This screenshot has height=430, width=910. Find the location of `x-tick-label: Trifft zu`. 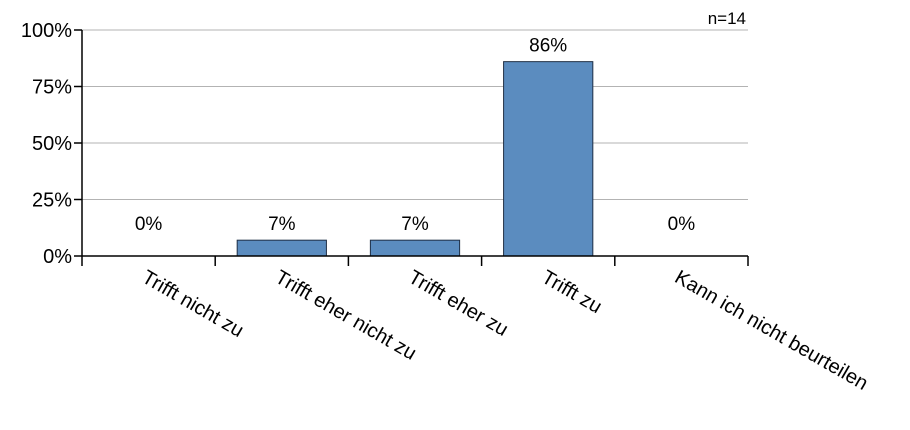

x-tick-label: Trifft zu is located at coordinates (572, 292).